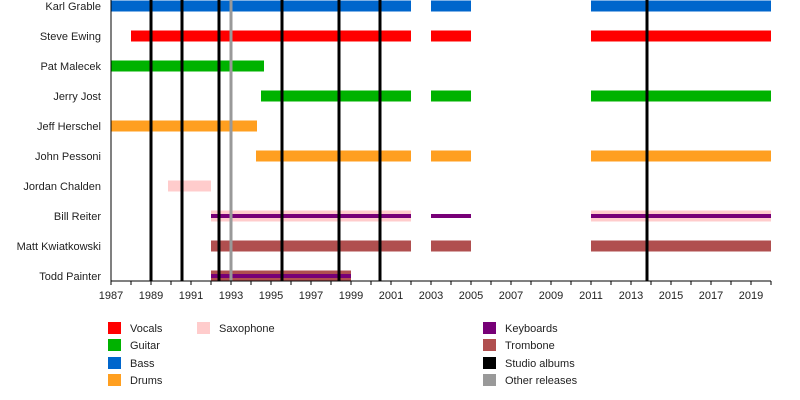 This screenshot has width=800, height=400. Describe the element at coordinates (591, 296) in the screenshot. I see `x-tick-label: 2011` at that location.